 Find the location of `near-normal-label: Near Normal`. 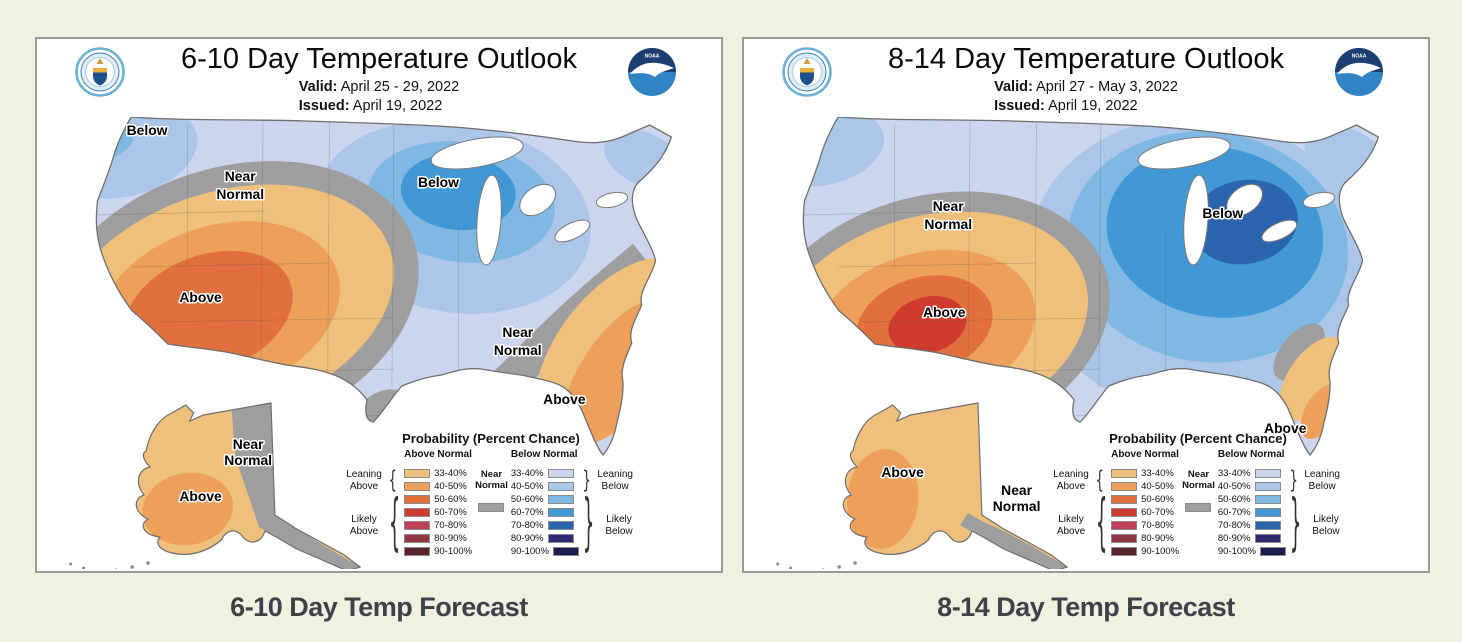

near-normal-label: Near Normal is located at coordinates (1198, 480).